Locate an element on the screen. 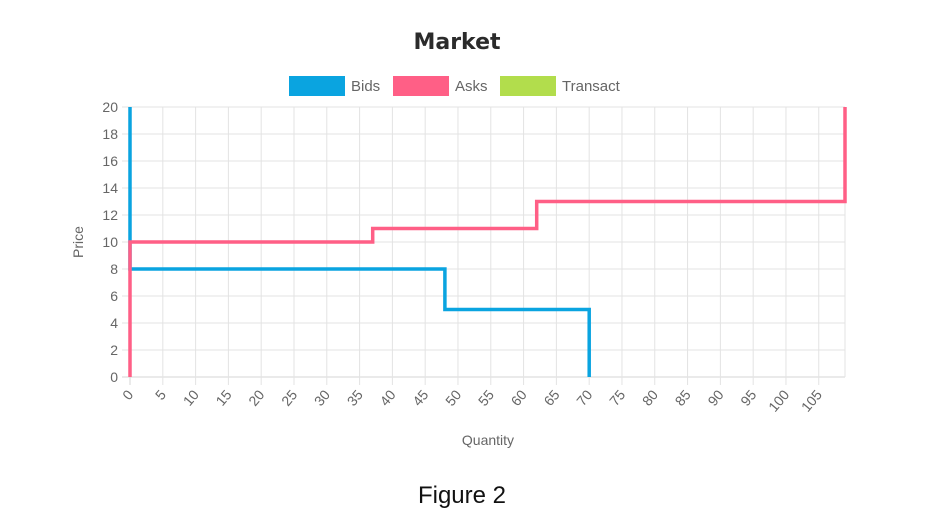 The image size is (943, 532). x-tick-label: 0 is located at coordinates (127, 394).